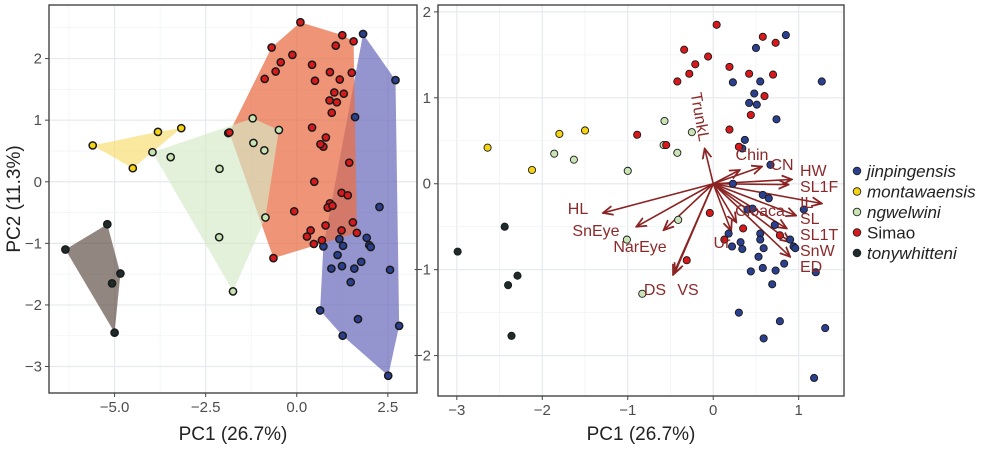 This screenshot has width=1000, height=451. Describe the element at coordinates (38, 120) in the screenshot. I see `y-tick-label: 1` at that location.